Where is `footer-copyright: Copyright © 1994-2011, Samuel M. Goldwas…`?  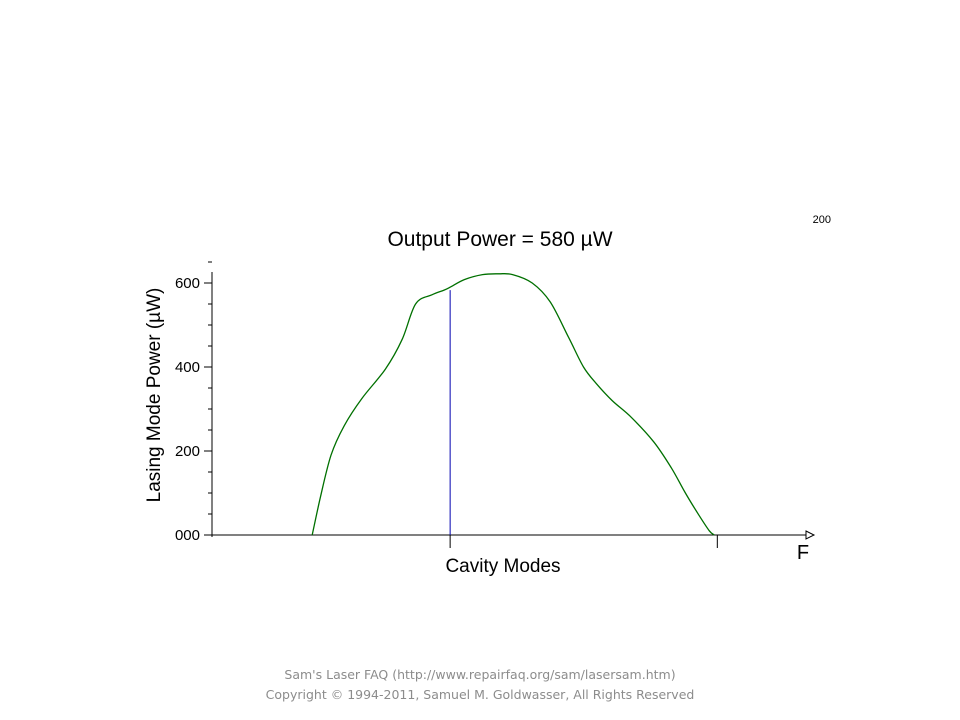 footer-copyright: Copyright © 1994-2011, Samuel M. Goldwas… is located at coordinates (480, 694).